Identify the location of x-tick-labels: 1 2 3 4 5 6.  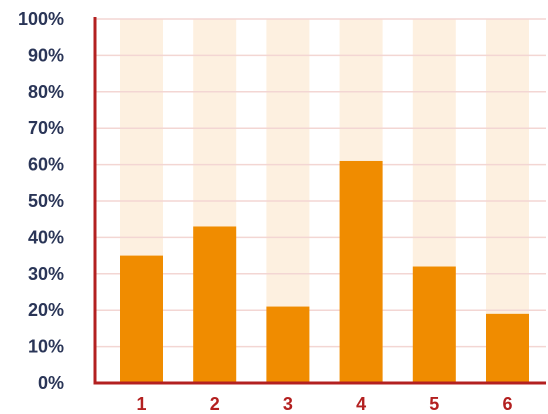
(324, 404).